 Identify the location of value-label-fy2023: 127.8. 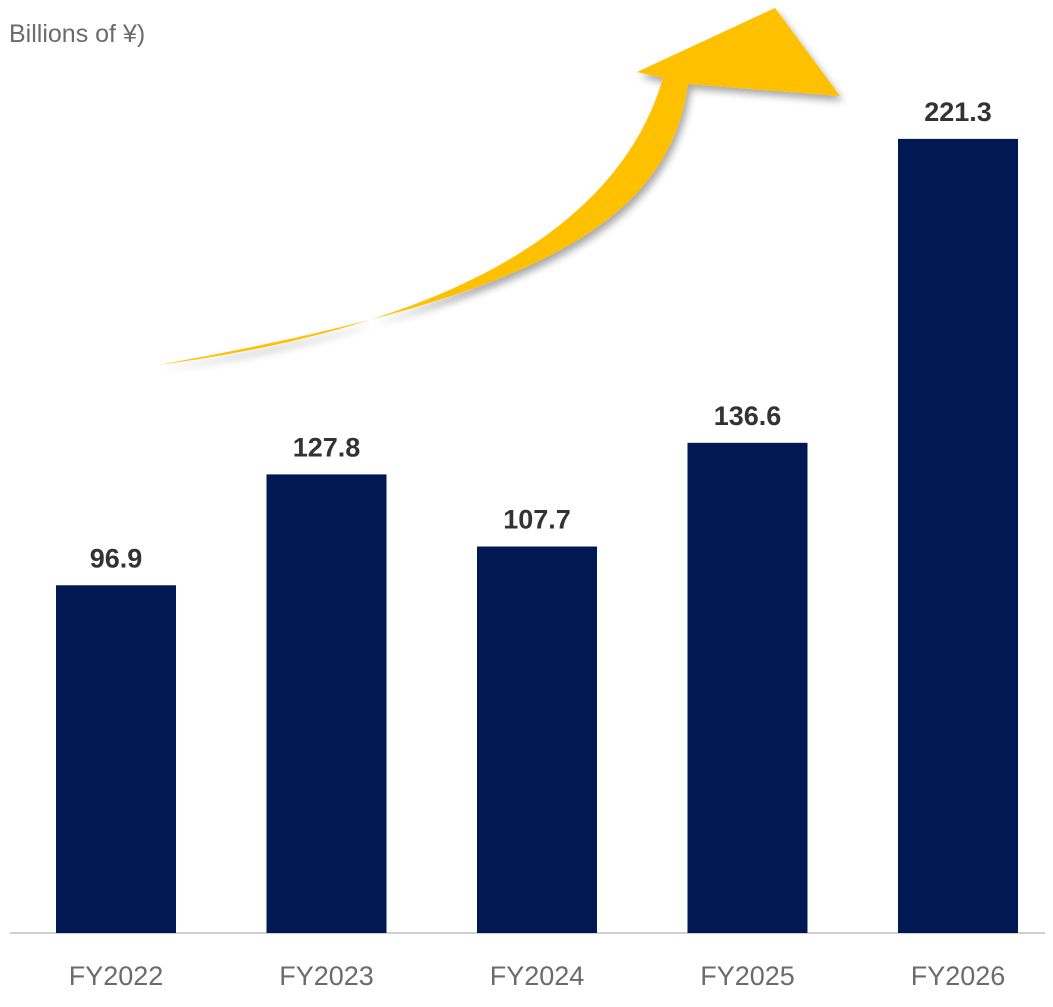
(327, 447).